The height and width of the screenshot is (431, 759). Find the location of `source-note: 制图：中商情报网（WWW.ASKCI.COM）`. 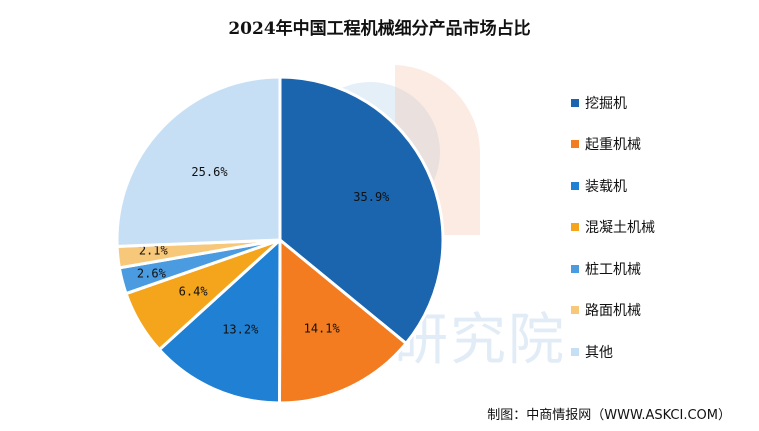

source-note: 制图：中商情报网（WWW.ASKCI.COM） is located at coordinates (609, 415).